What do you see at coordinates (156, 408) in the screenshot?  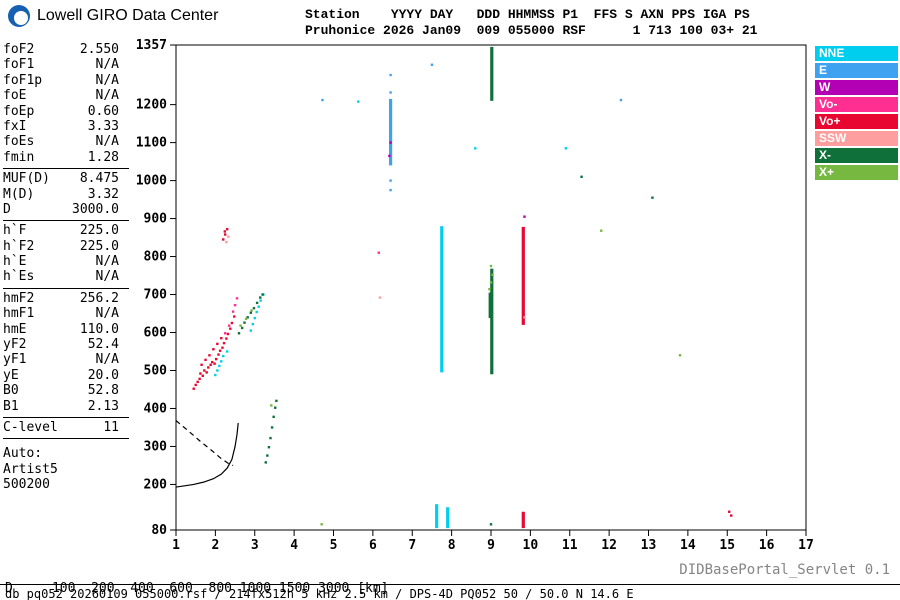 I see `y-tick-label: 400` at bounding box center [156, 408].